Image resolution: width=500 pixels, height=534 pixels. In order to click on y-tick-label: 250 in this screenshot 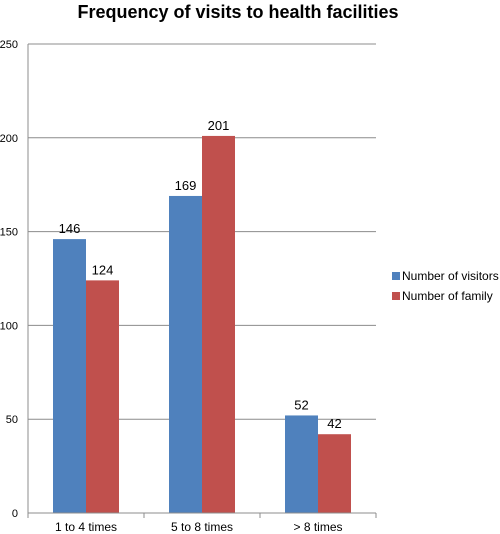, I will do `click(9, 45)`.